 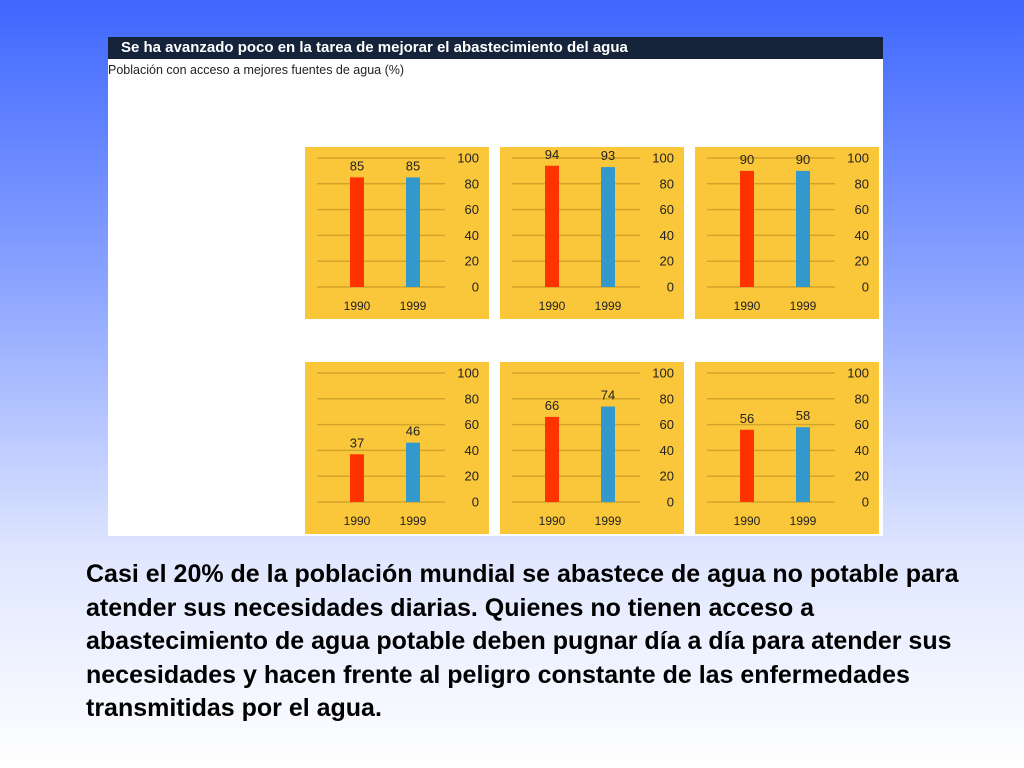 I want to click on chart-panel-5: 0 20 40 60 80 100 66 1990 74 1999, so click(x=592, y=448).